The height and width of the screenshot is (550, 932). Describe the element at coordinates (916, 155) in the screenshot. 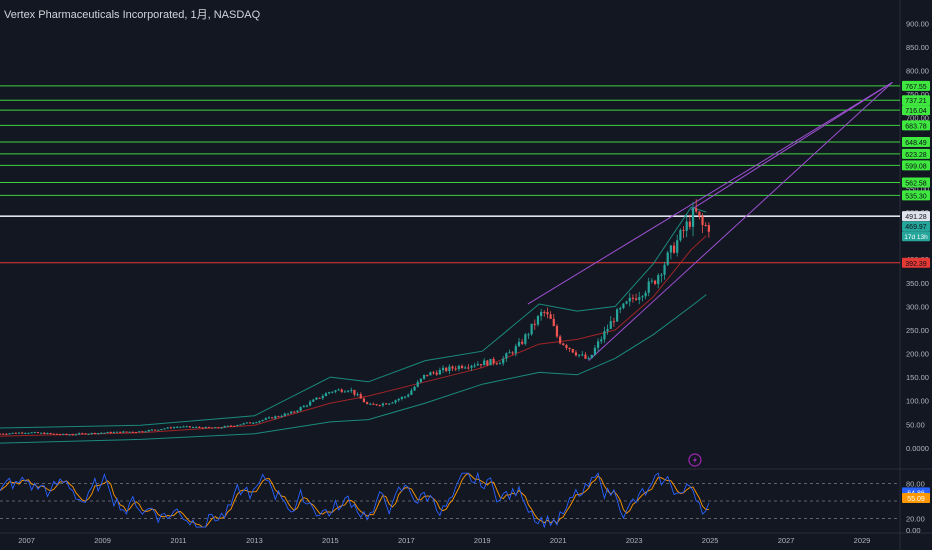

I see `price-level-label: 623.28` at that location.